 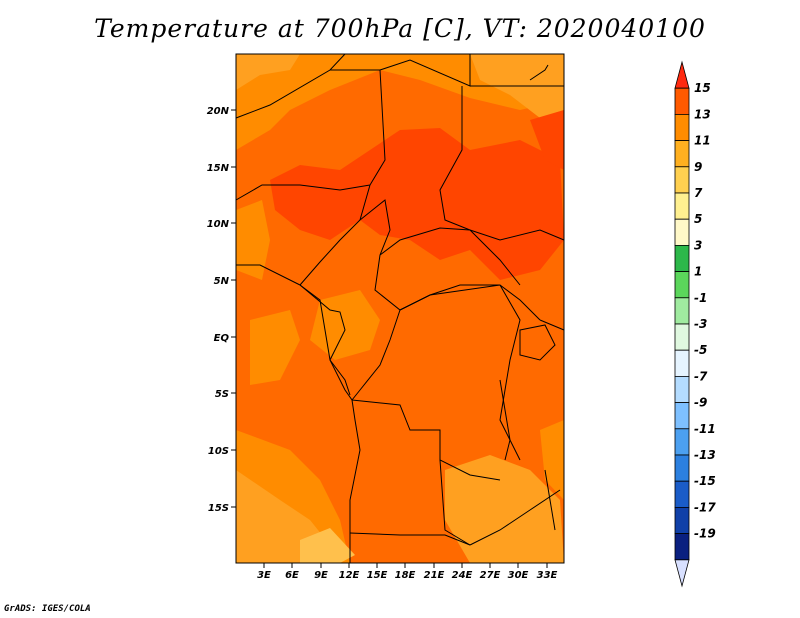 What do you see at coordinates (700, 298) in the screenshot?
I see `colorbar-label: -1` at bounding box center [700, 298].